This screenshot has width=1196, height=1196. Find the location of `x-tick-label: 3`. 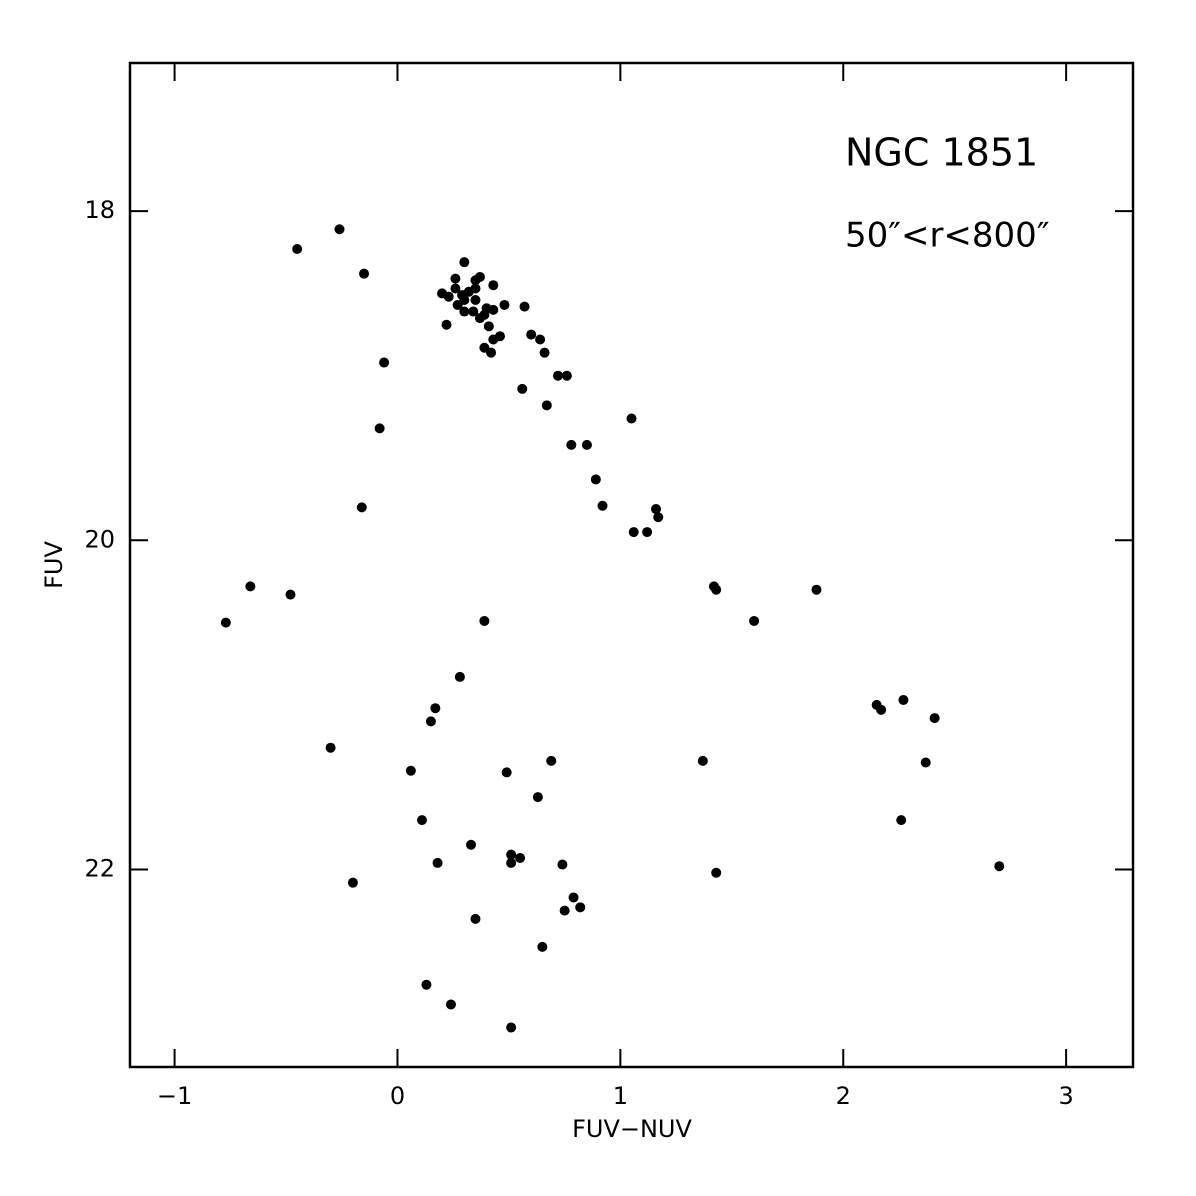

x-tick-label: 3 is located at coordinates (1065, 1096).